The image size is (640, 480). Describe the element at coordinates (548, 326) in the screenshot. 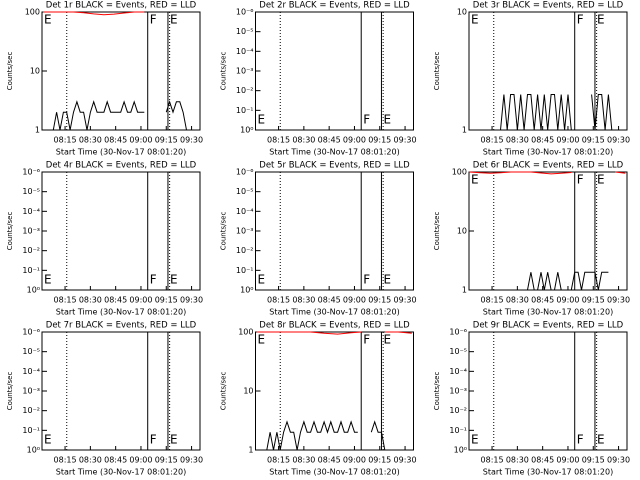

I see `panel-title: Det 9r BLACK = Events, RED = LLD` at that location.